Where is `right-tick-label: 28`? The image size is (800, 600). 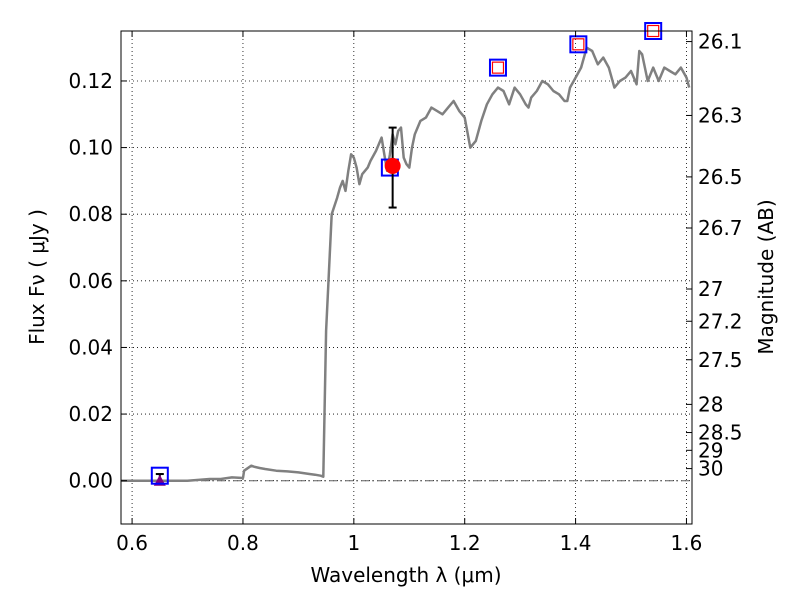 right-tick-label: 28 is located at coordinates (710, 404).